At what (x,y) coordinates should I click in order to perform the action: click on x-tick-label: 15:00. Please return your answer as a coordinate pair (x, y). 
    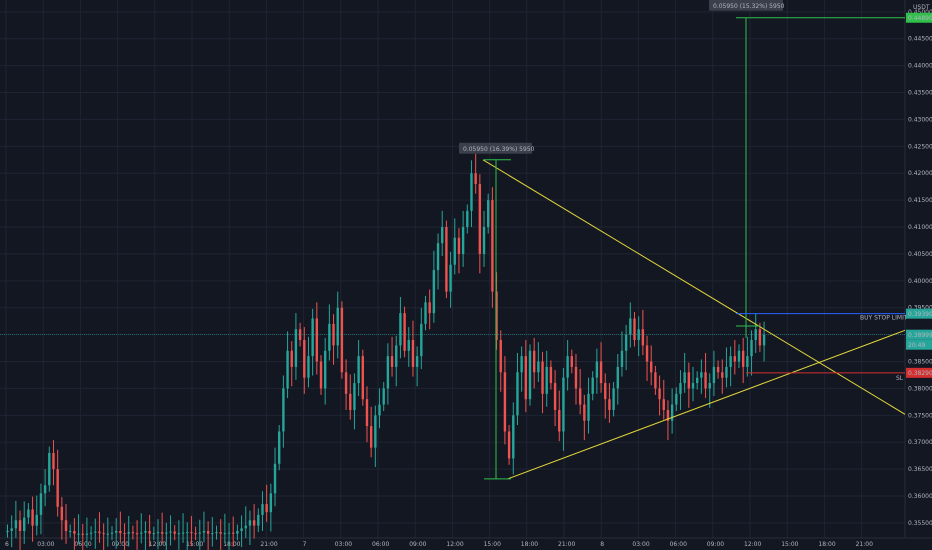
    Looking at the image, I should click on (194, 544).